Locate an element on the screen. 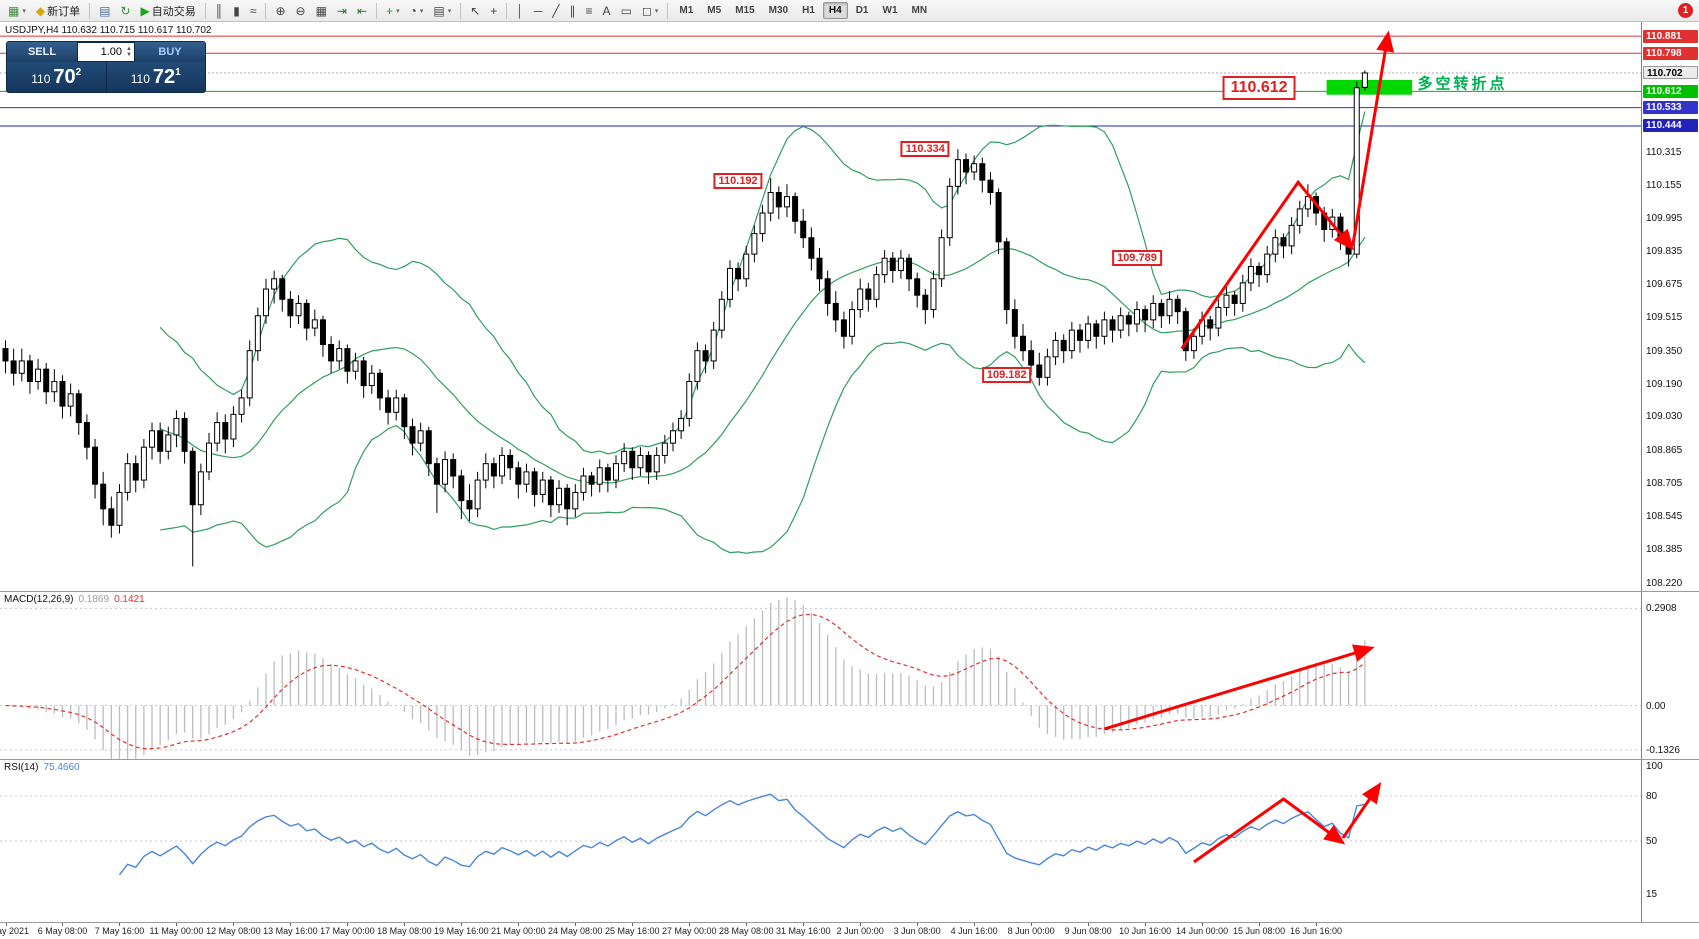 This screenshot has width=1699, height=939. tile-windows-icon: ▦ is located at coordinates (321, 10).